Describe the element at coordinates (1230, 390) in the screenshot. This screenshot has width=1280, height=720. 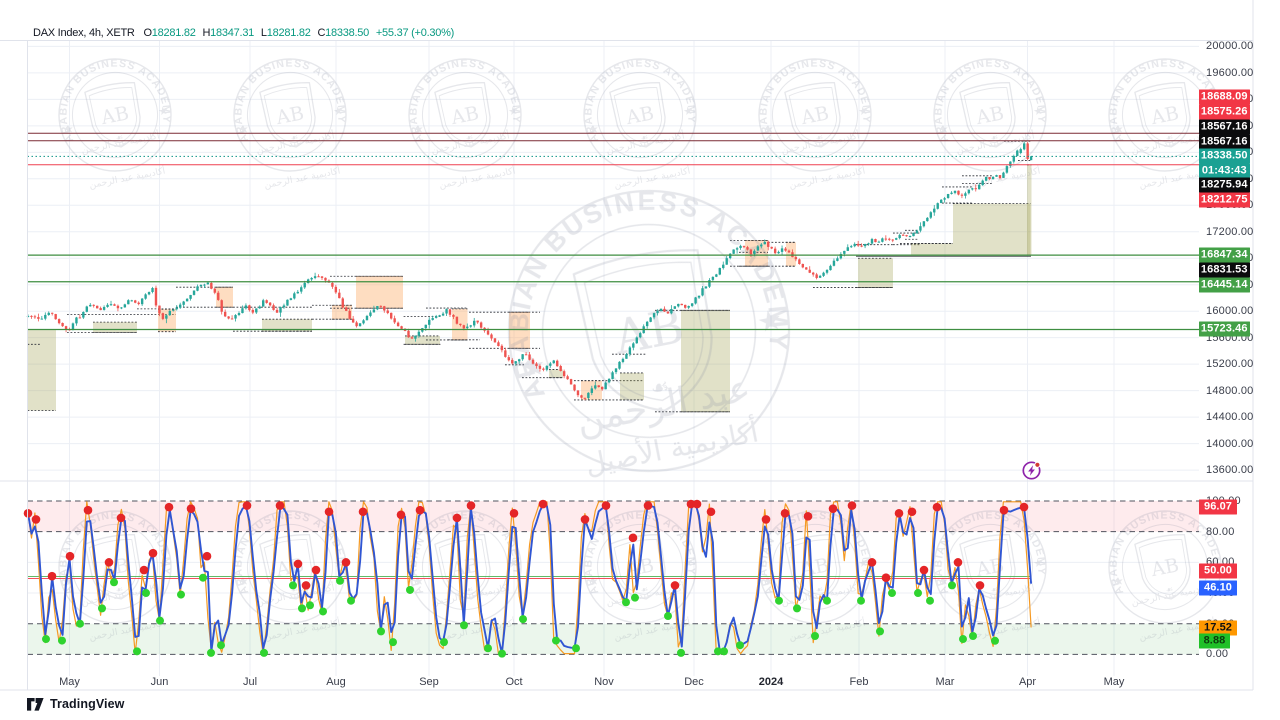
I see `price-tick-label: 14800.00` at that location.